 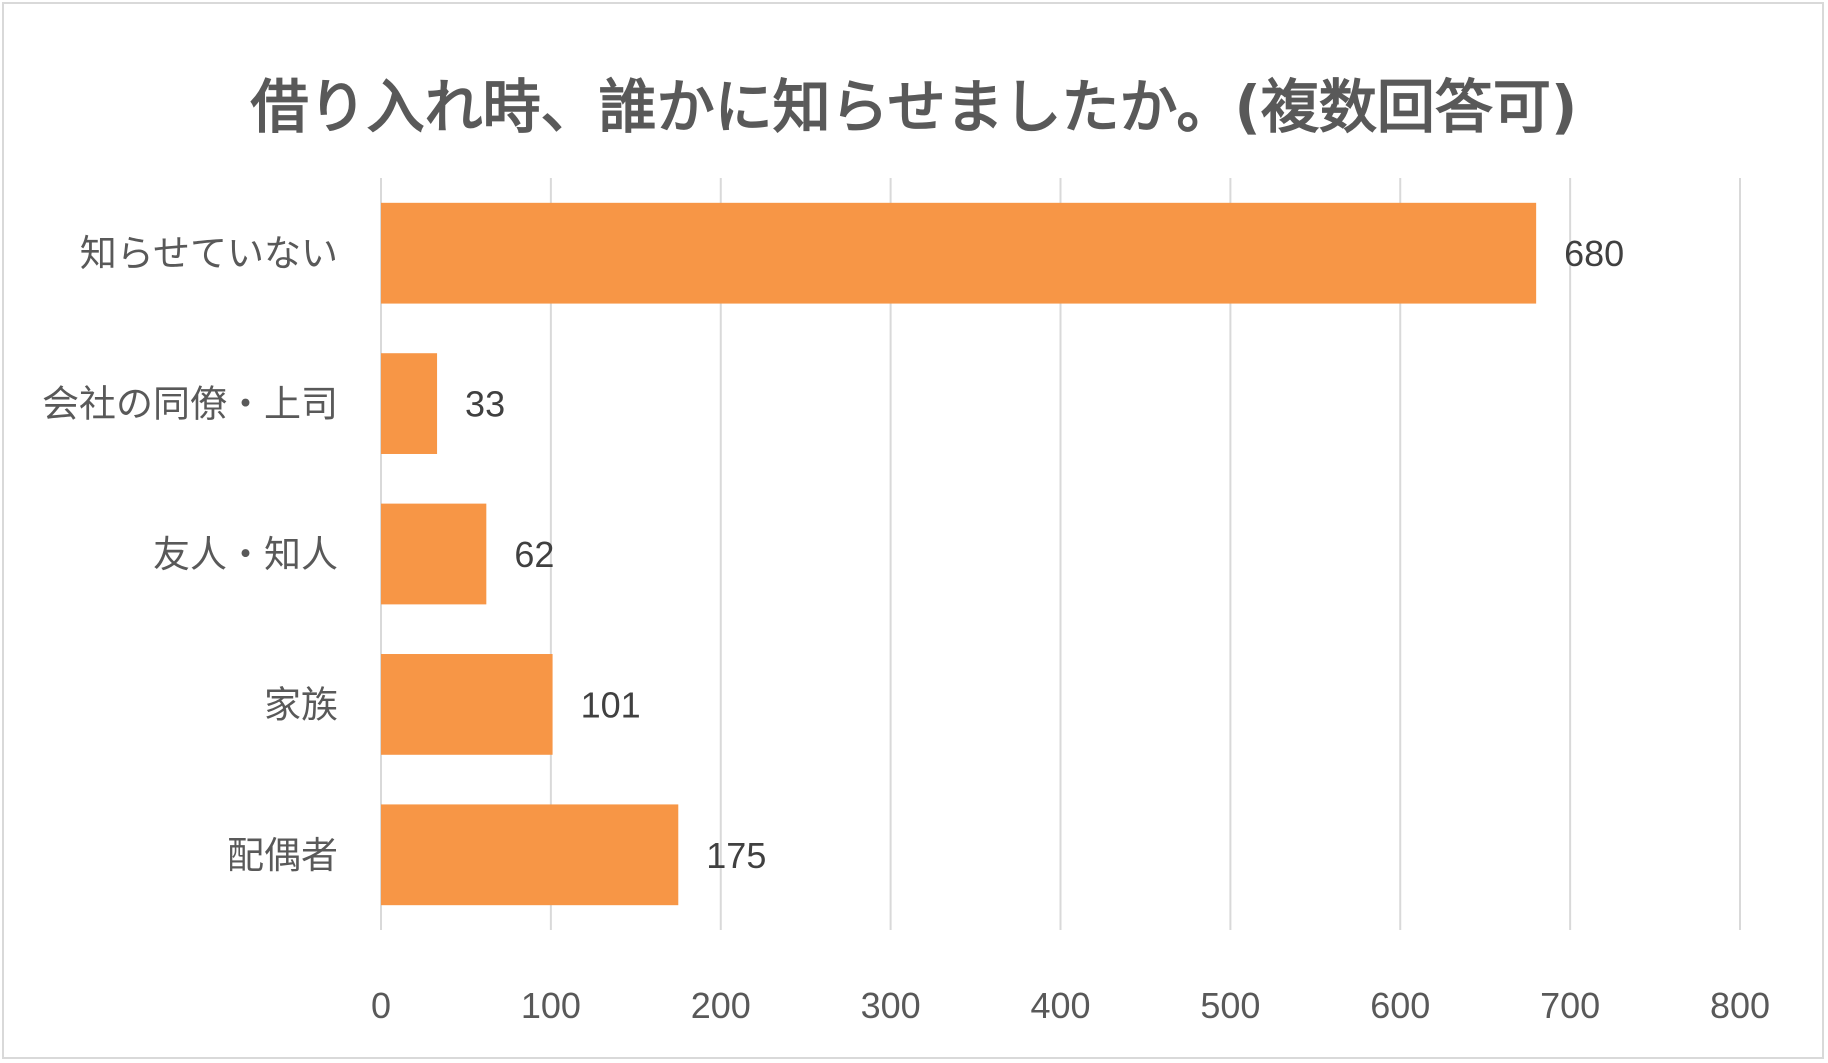 What do you see at coordinates (1594, 253) in the screenshot?
I see `data-label: 680` at bounding box center [1594, 253].